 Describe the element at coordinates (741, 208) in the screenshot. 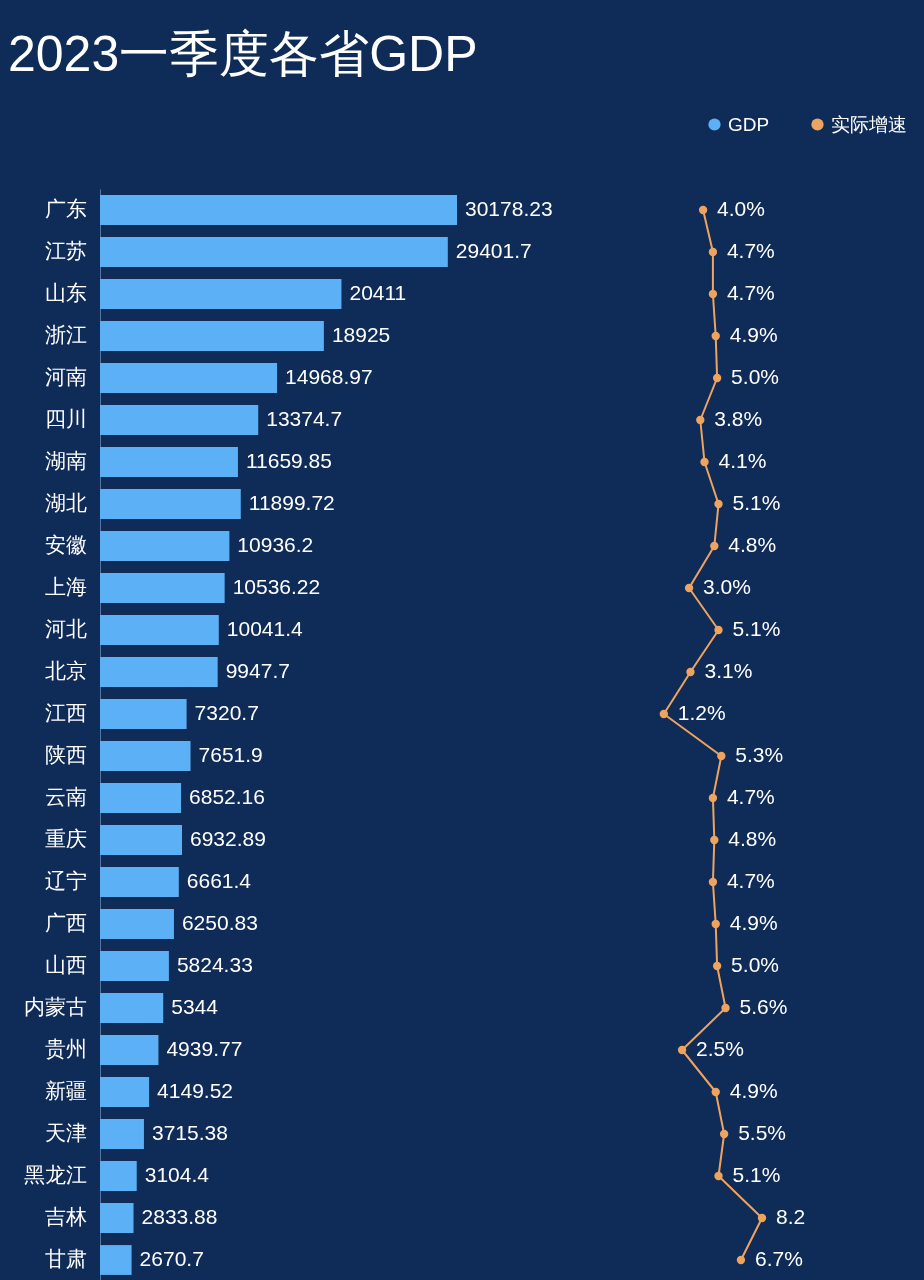

I see `data-label: 4.0%` at that location.